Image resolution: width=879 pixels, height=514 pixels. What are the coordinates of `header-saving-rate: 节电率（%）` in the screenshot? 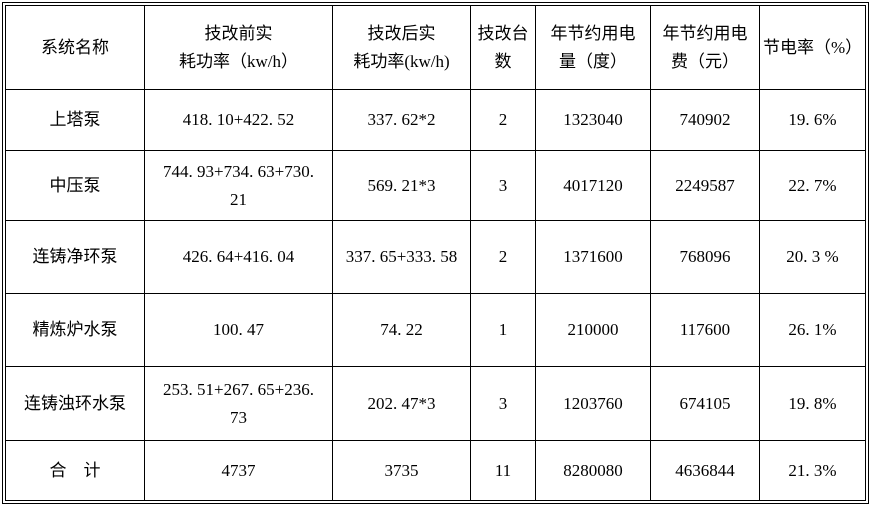 It's located at (812, 47).